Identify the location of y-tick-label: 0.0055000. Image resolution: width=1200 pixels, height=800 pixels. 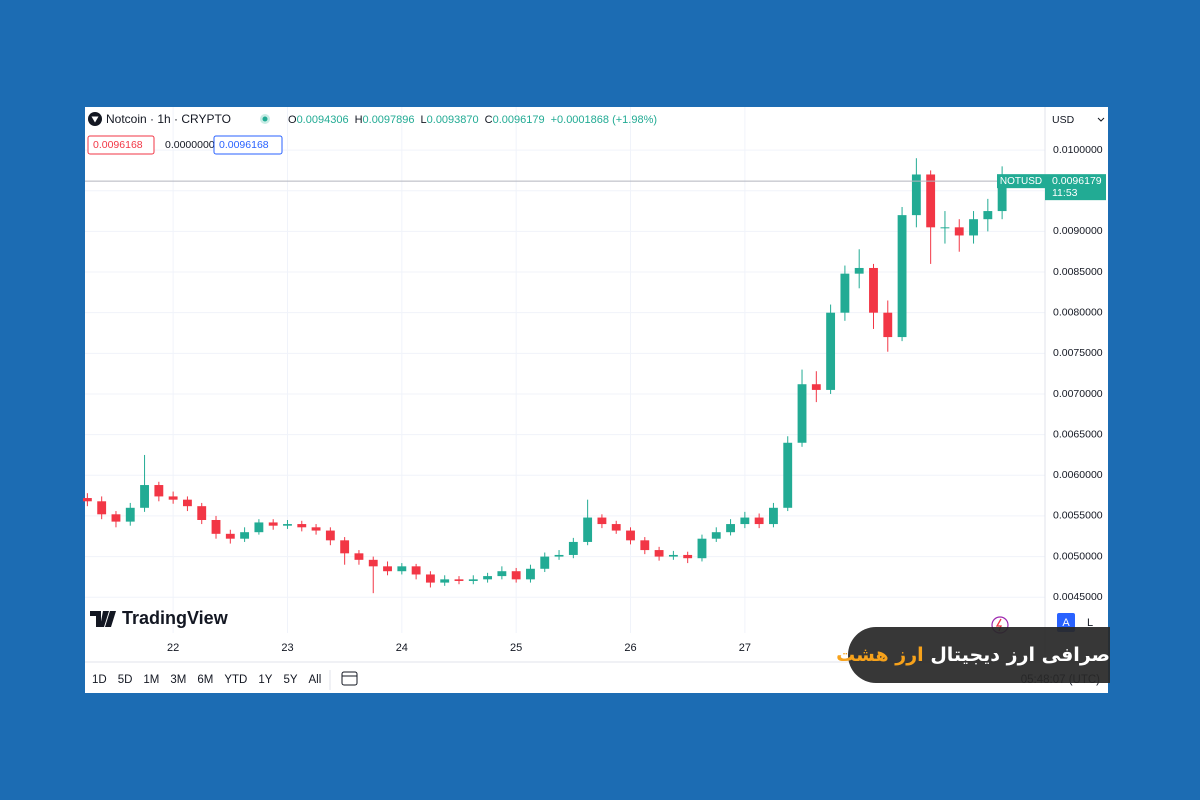
(1078, 516).